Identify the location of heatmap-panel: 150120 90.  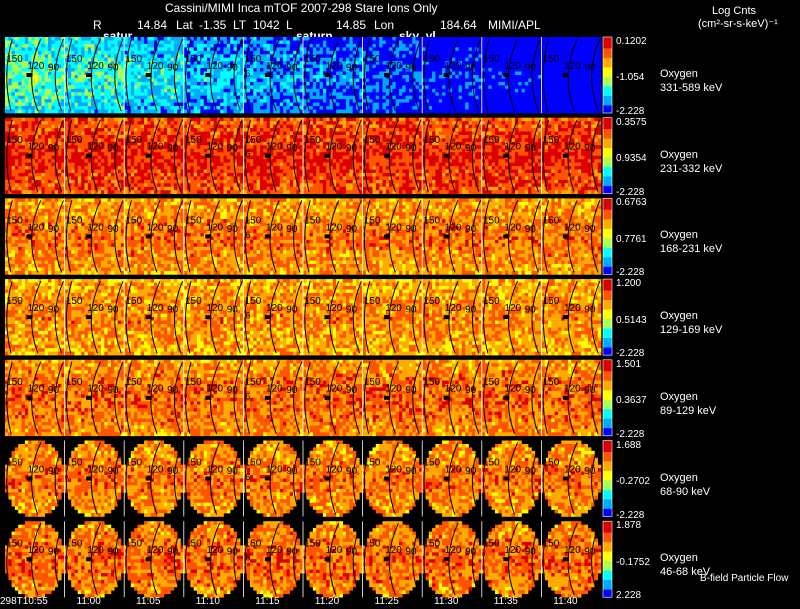
(95, 156).